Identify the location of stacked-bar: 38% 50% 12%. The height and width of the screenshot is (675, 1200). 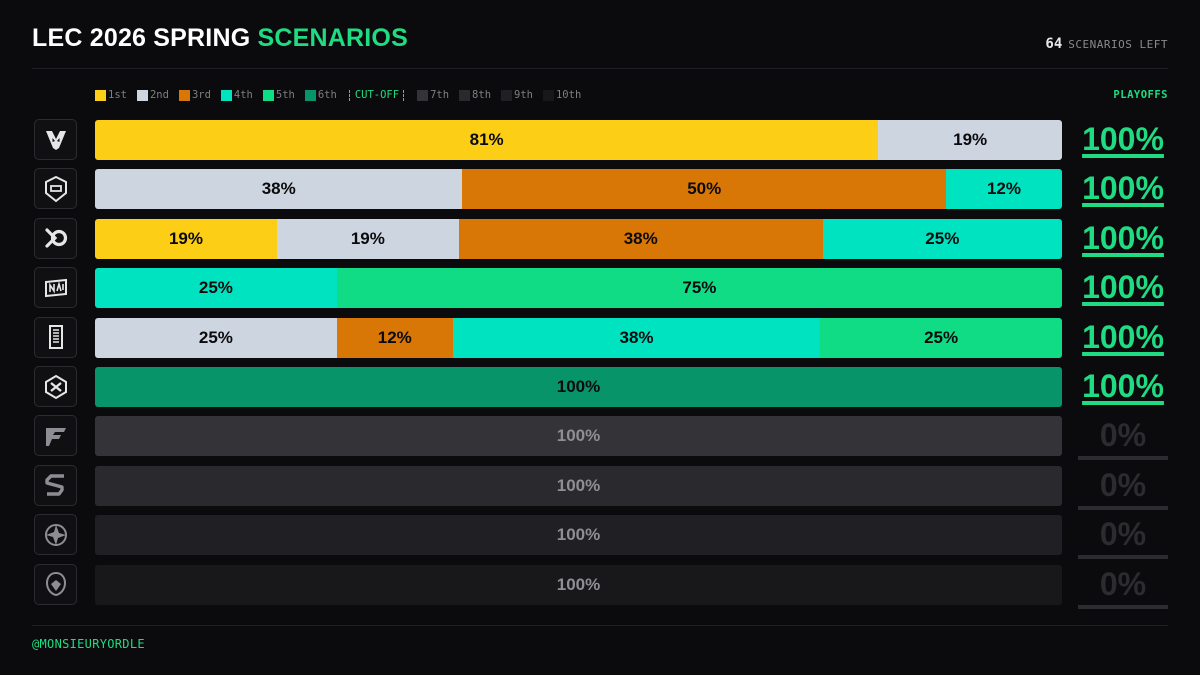
(578, 189).